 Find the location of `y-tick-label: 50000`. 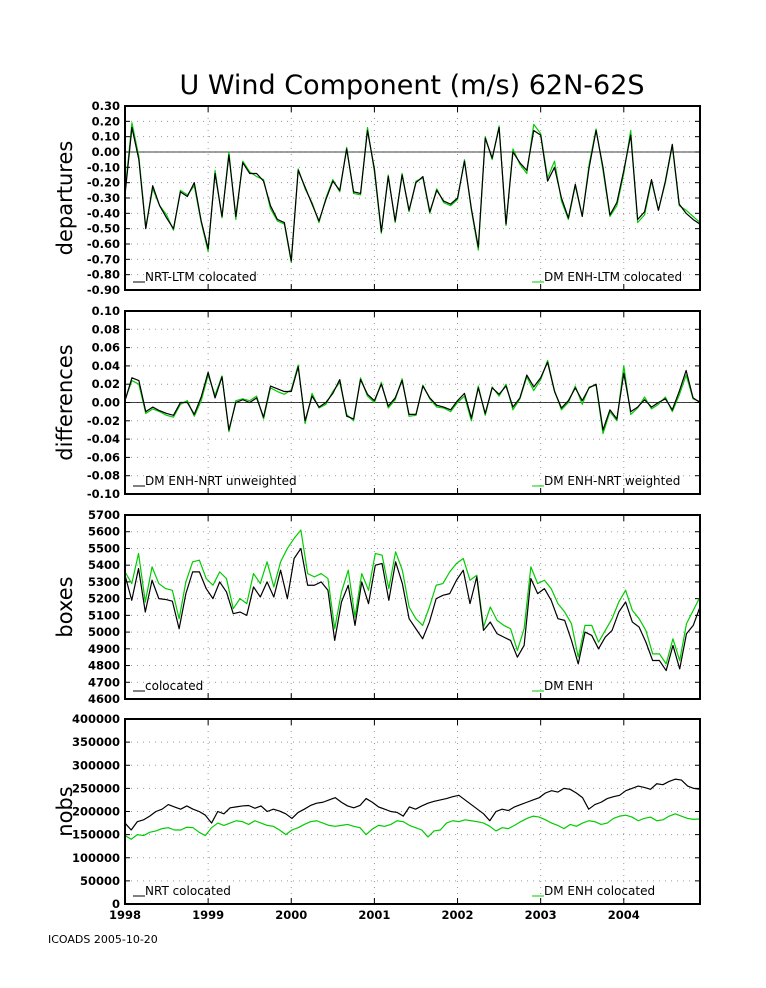

y-tick-label: 50000 is located at coordinates (100, 881).